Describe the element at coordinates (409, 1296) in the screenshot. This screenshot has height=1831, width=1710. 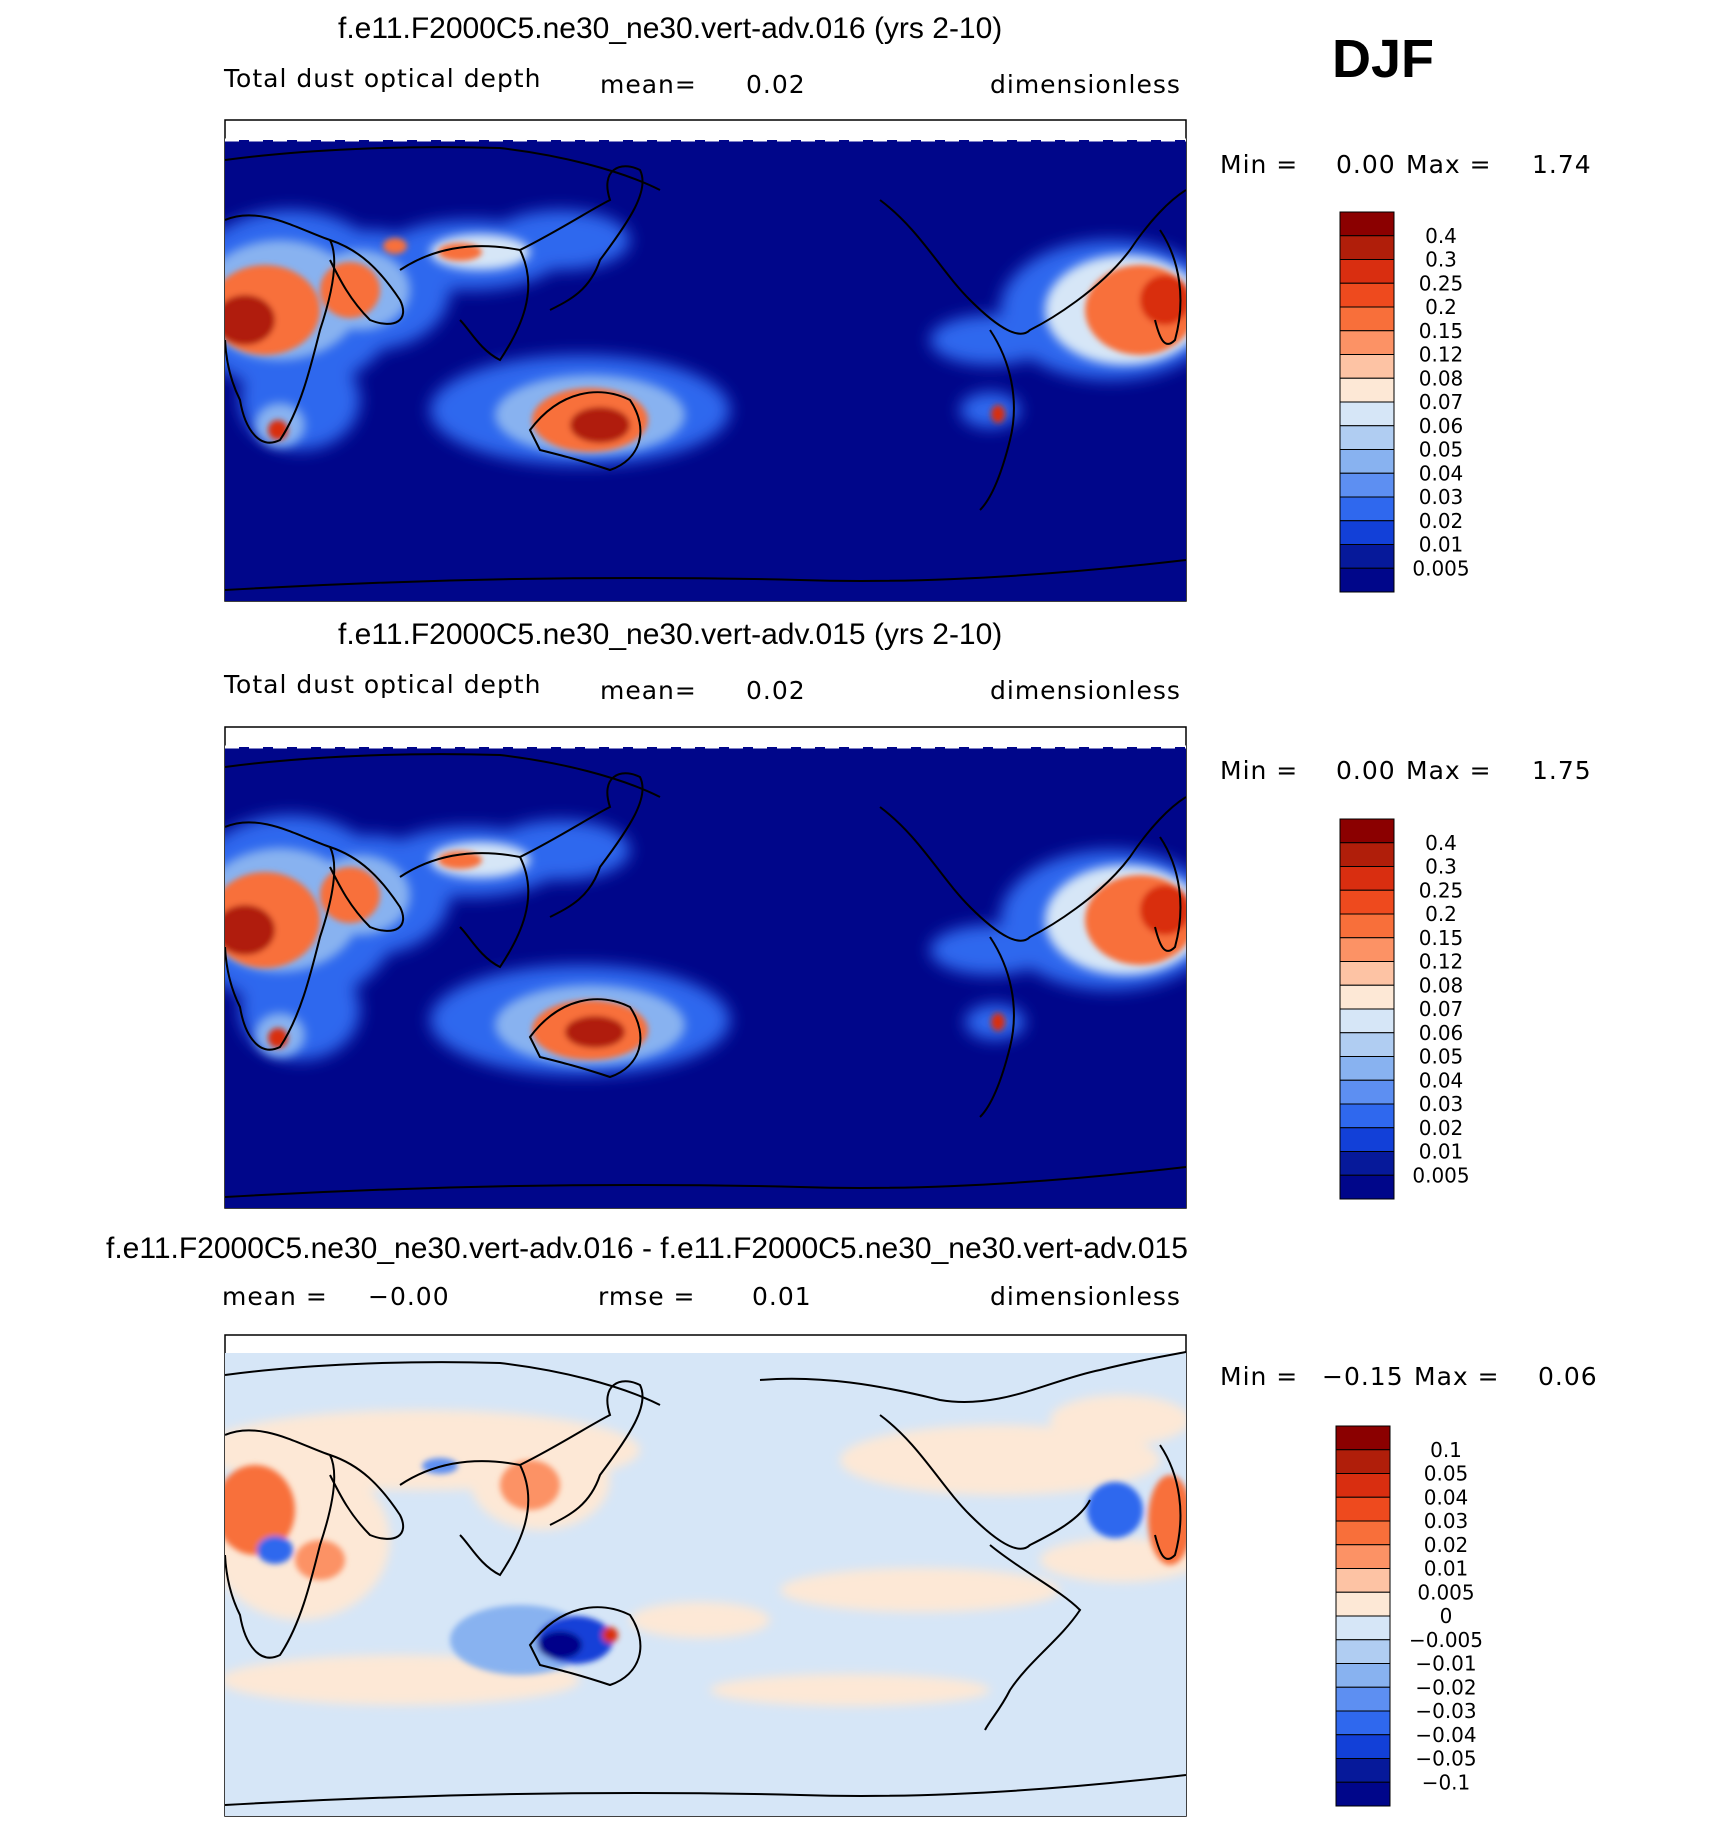
I see `panel-3-mean-value: −0.00` at that location.